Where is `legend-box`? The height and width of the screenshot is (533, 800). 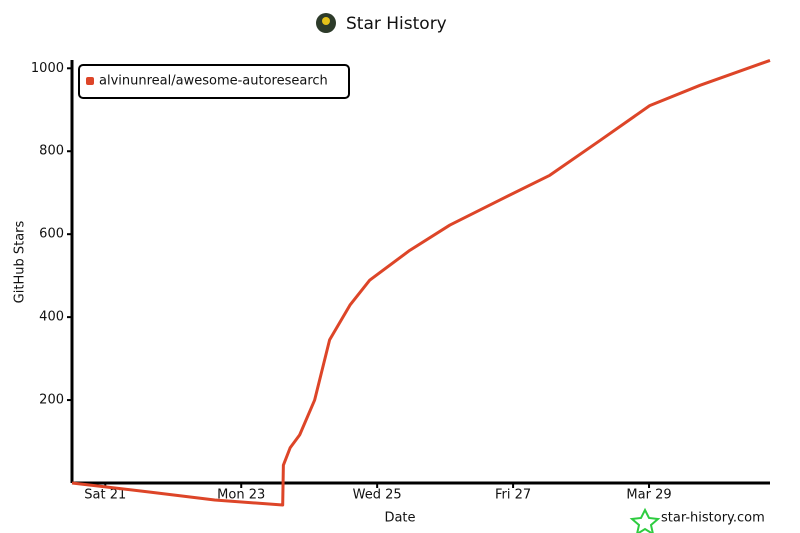 legend-box is located at coordinates (214, 81).